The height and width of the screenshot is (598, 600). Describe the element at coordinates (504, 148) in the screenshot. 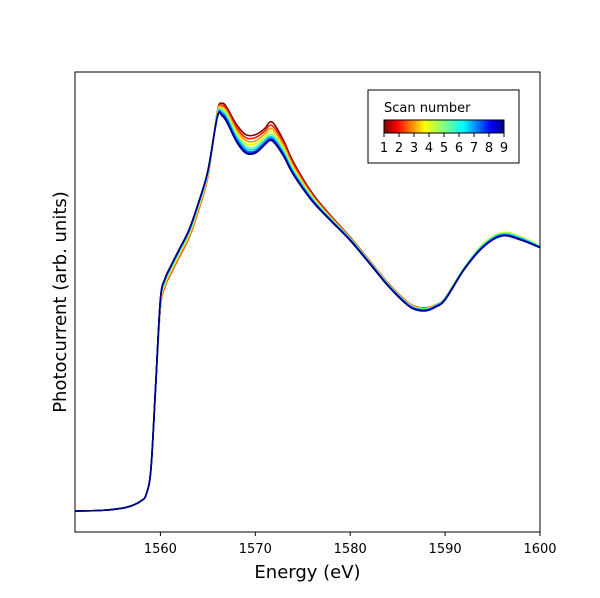

I see `colorbar-tick-label: 9` at that location.